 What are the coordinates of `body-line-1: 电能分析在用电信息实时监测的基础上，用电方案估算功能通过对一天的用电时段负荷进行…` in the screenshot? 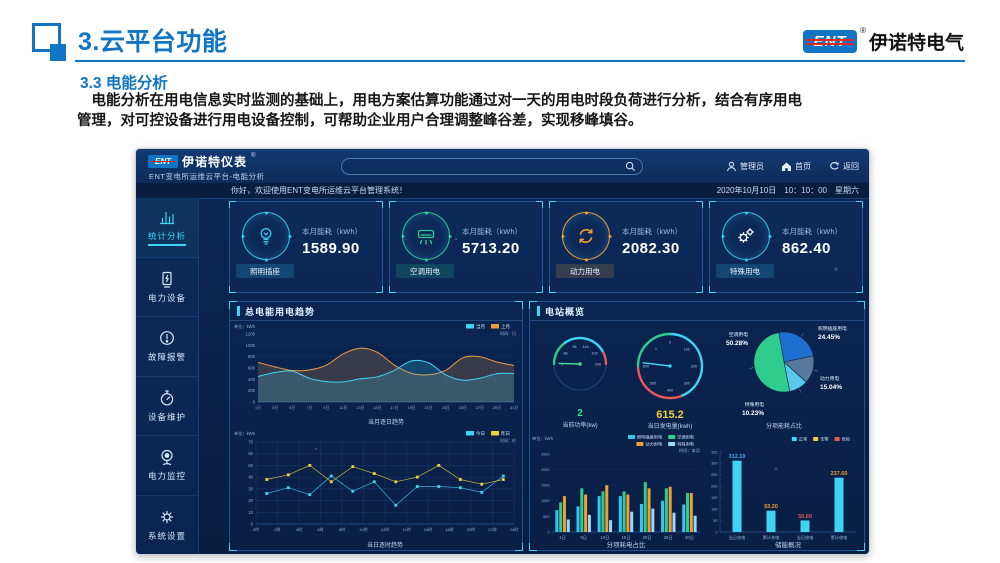 It's located at (439, 101).